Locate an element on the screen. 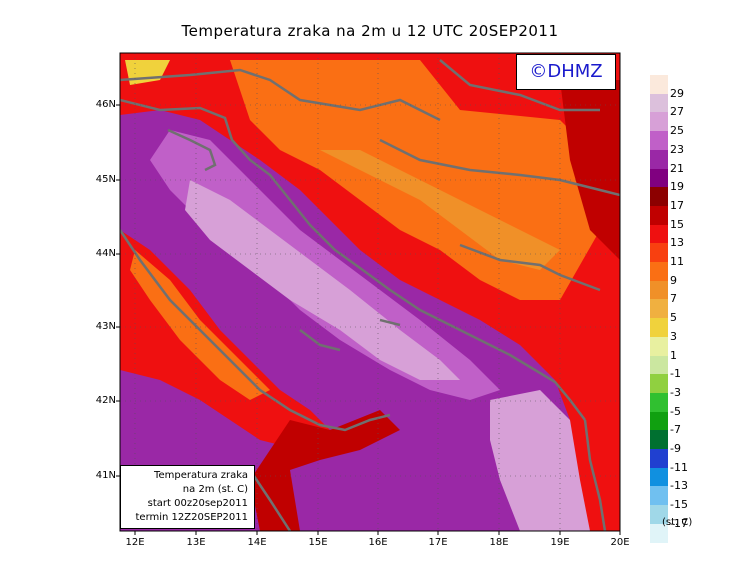  legend-label: 1 is located at coordinates (673, 355).